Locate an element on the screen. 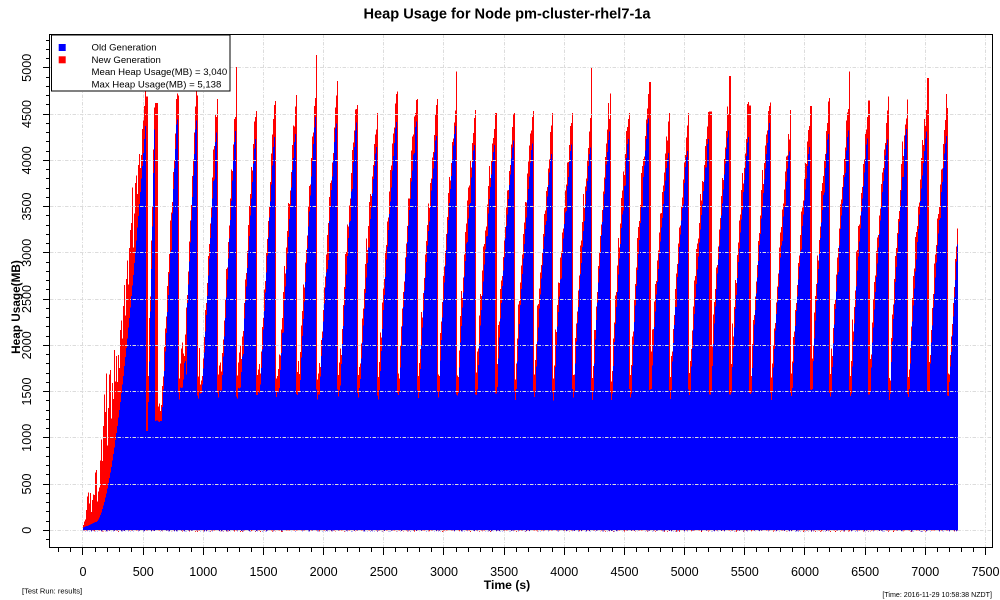 The height and width of the screenshot is (600, 1000). svg-text: Max Heap Usage(MB) = 5,138 is located at coordinates (157, 84).